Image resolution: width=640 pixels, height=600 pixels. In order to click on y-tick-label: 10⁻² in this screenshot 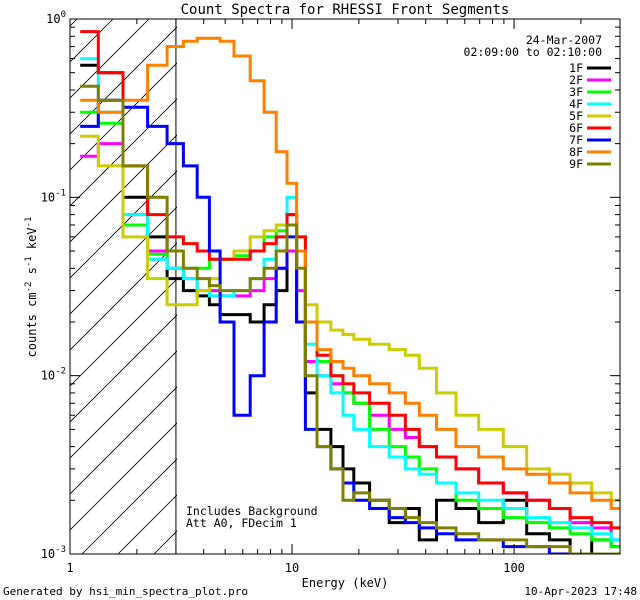, I will do `click(53, 375)`.